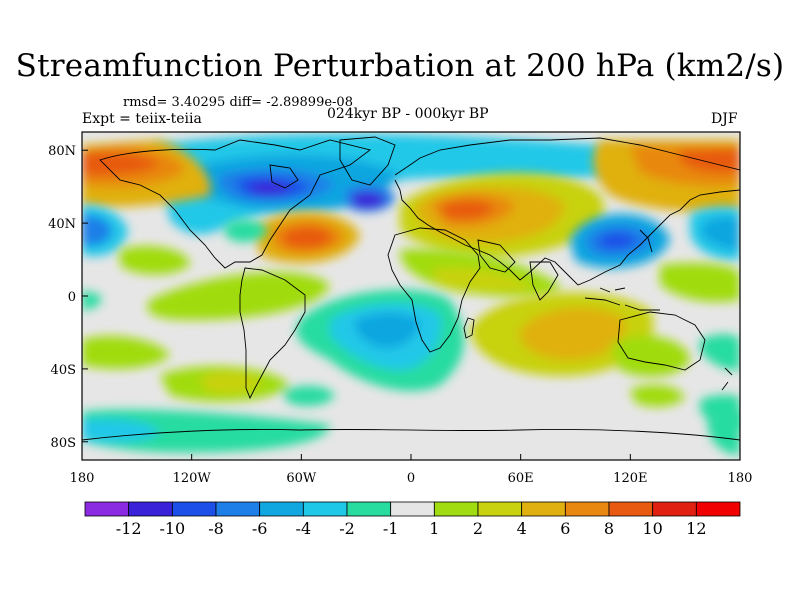  I want to click on tropical-positive-bands, so click(411, 269).